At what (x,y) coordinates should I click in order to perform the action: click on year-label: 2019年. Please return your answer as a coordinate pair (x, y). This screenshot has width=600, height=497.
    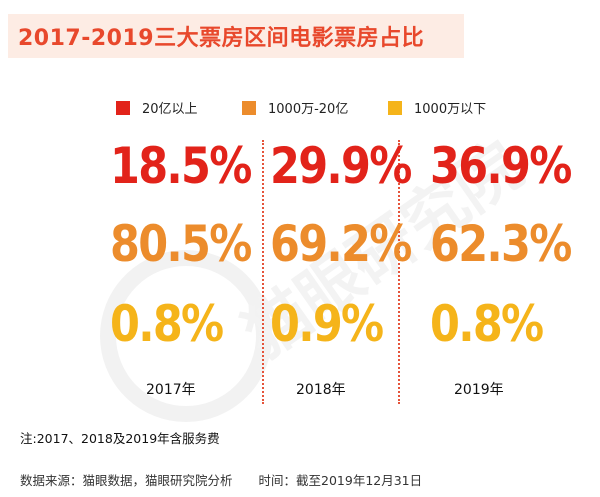
    Looking at the image, I should click on (479, 390).